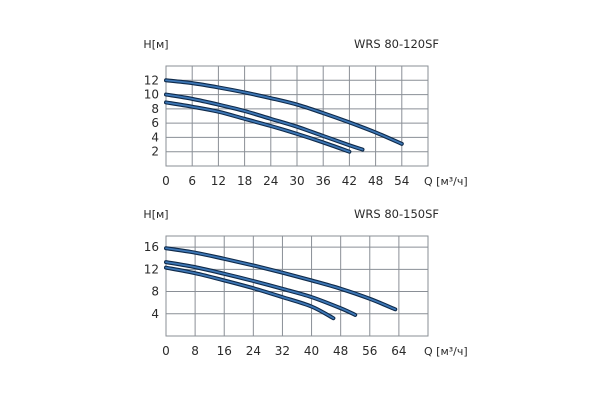  I want to click on series-2-curve-outline, so click(264, 122).